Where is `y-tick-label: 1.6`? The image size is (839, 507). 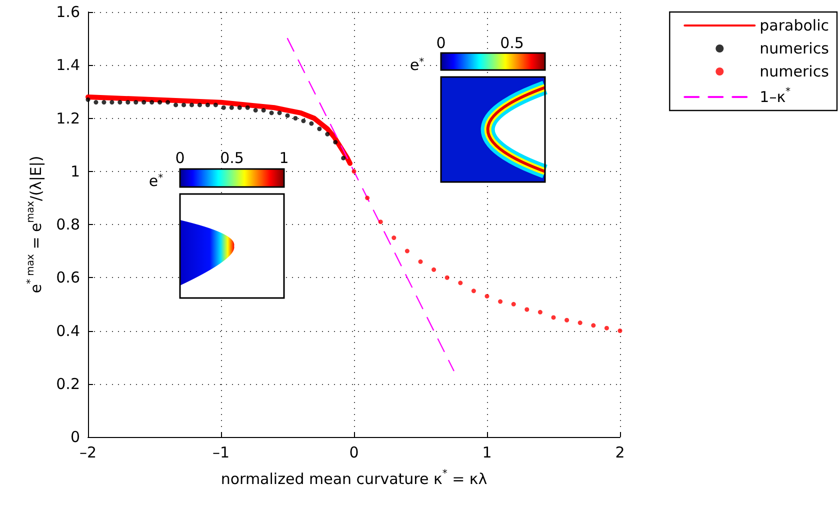 y-tick-label: 1.6 is located at coordinates (68, 12).